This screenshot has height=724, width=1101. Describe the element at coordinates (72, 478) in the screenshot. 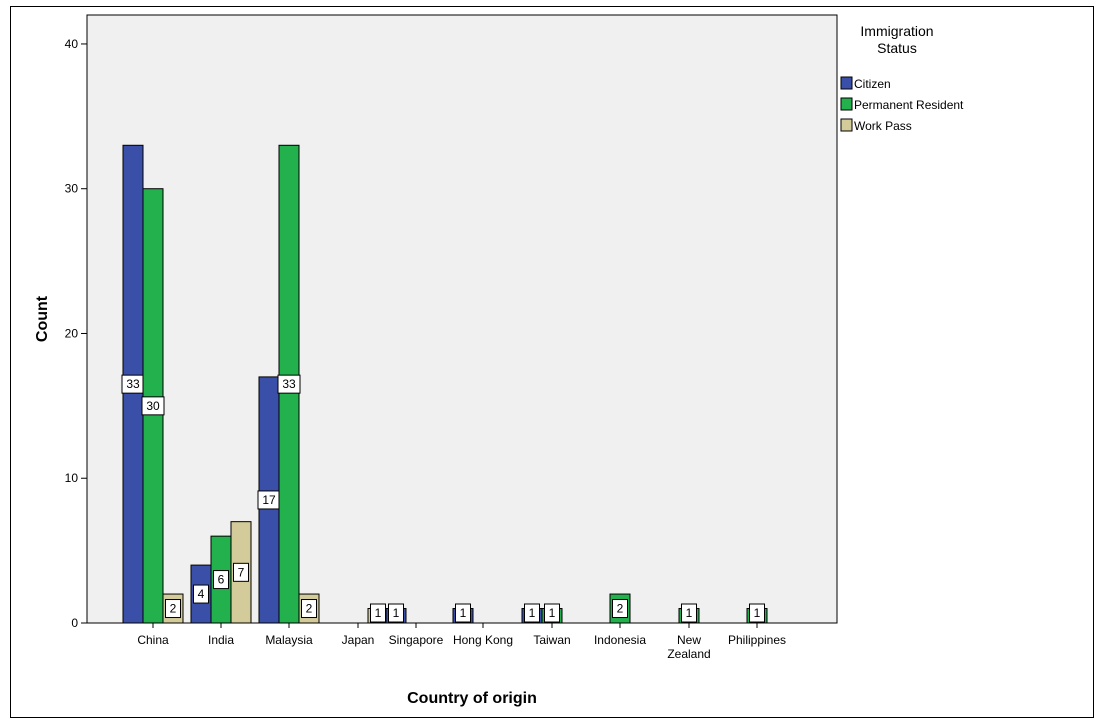

I see `y-tick-label: 10` at that location.